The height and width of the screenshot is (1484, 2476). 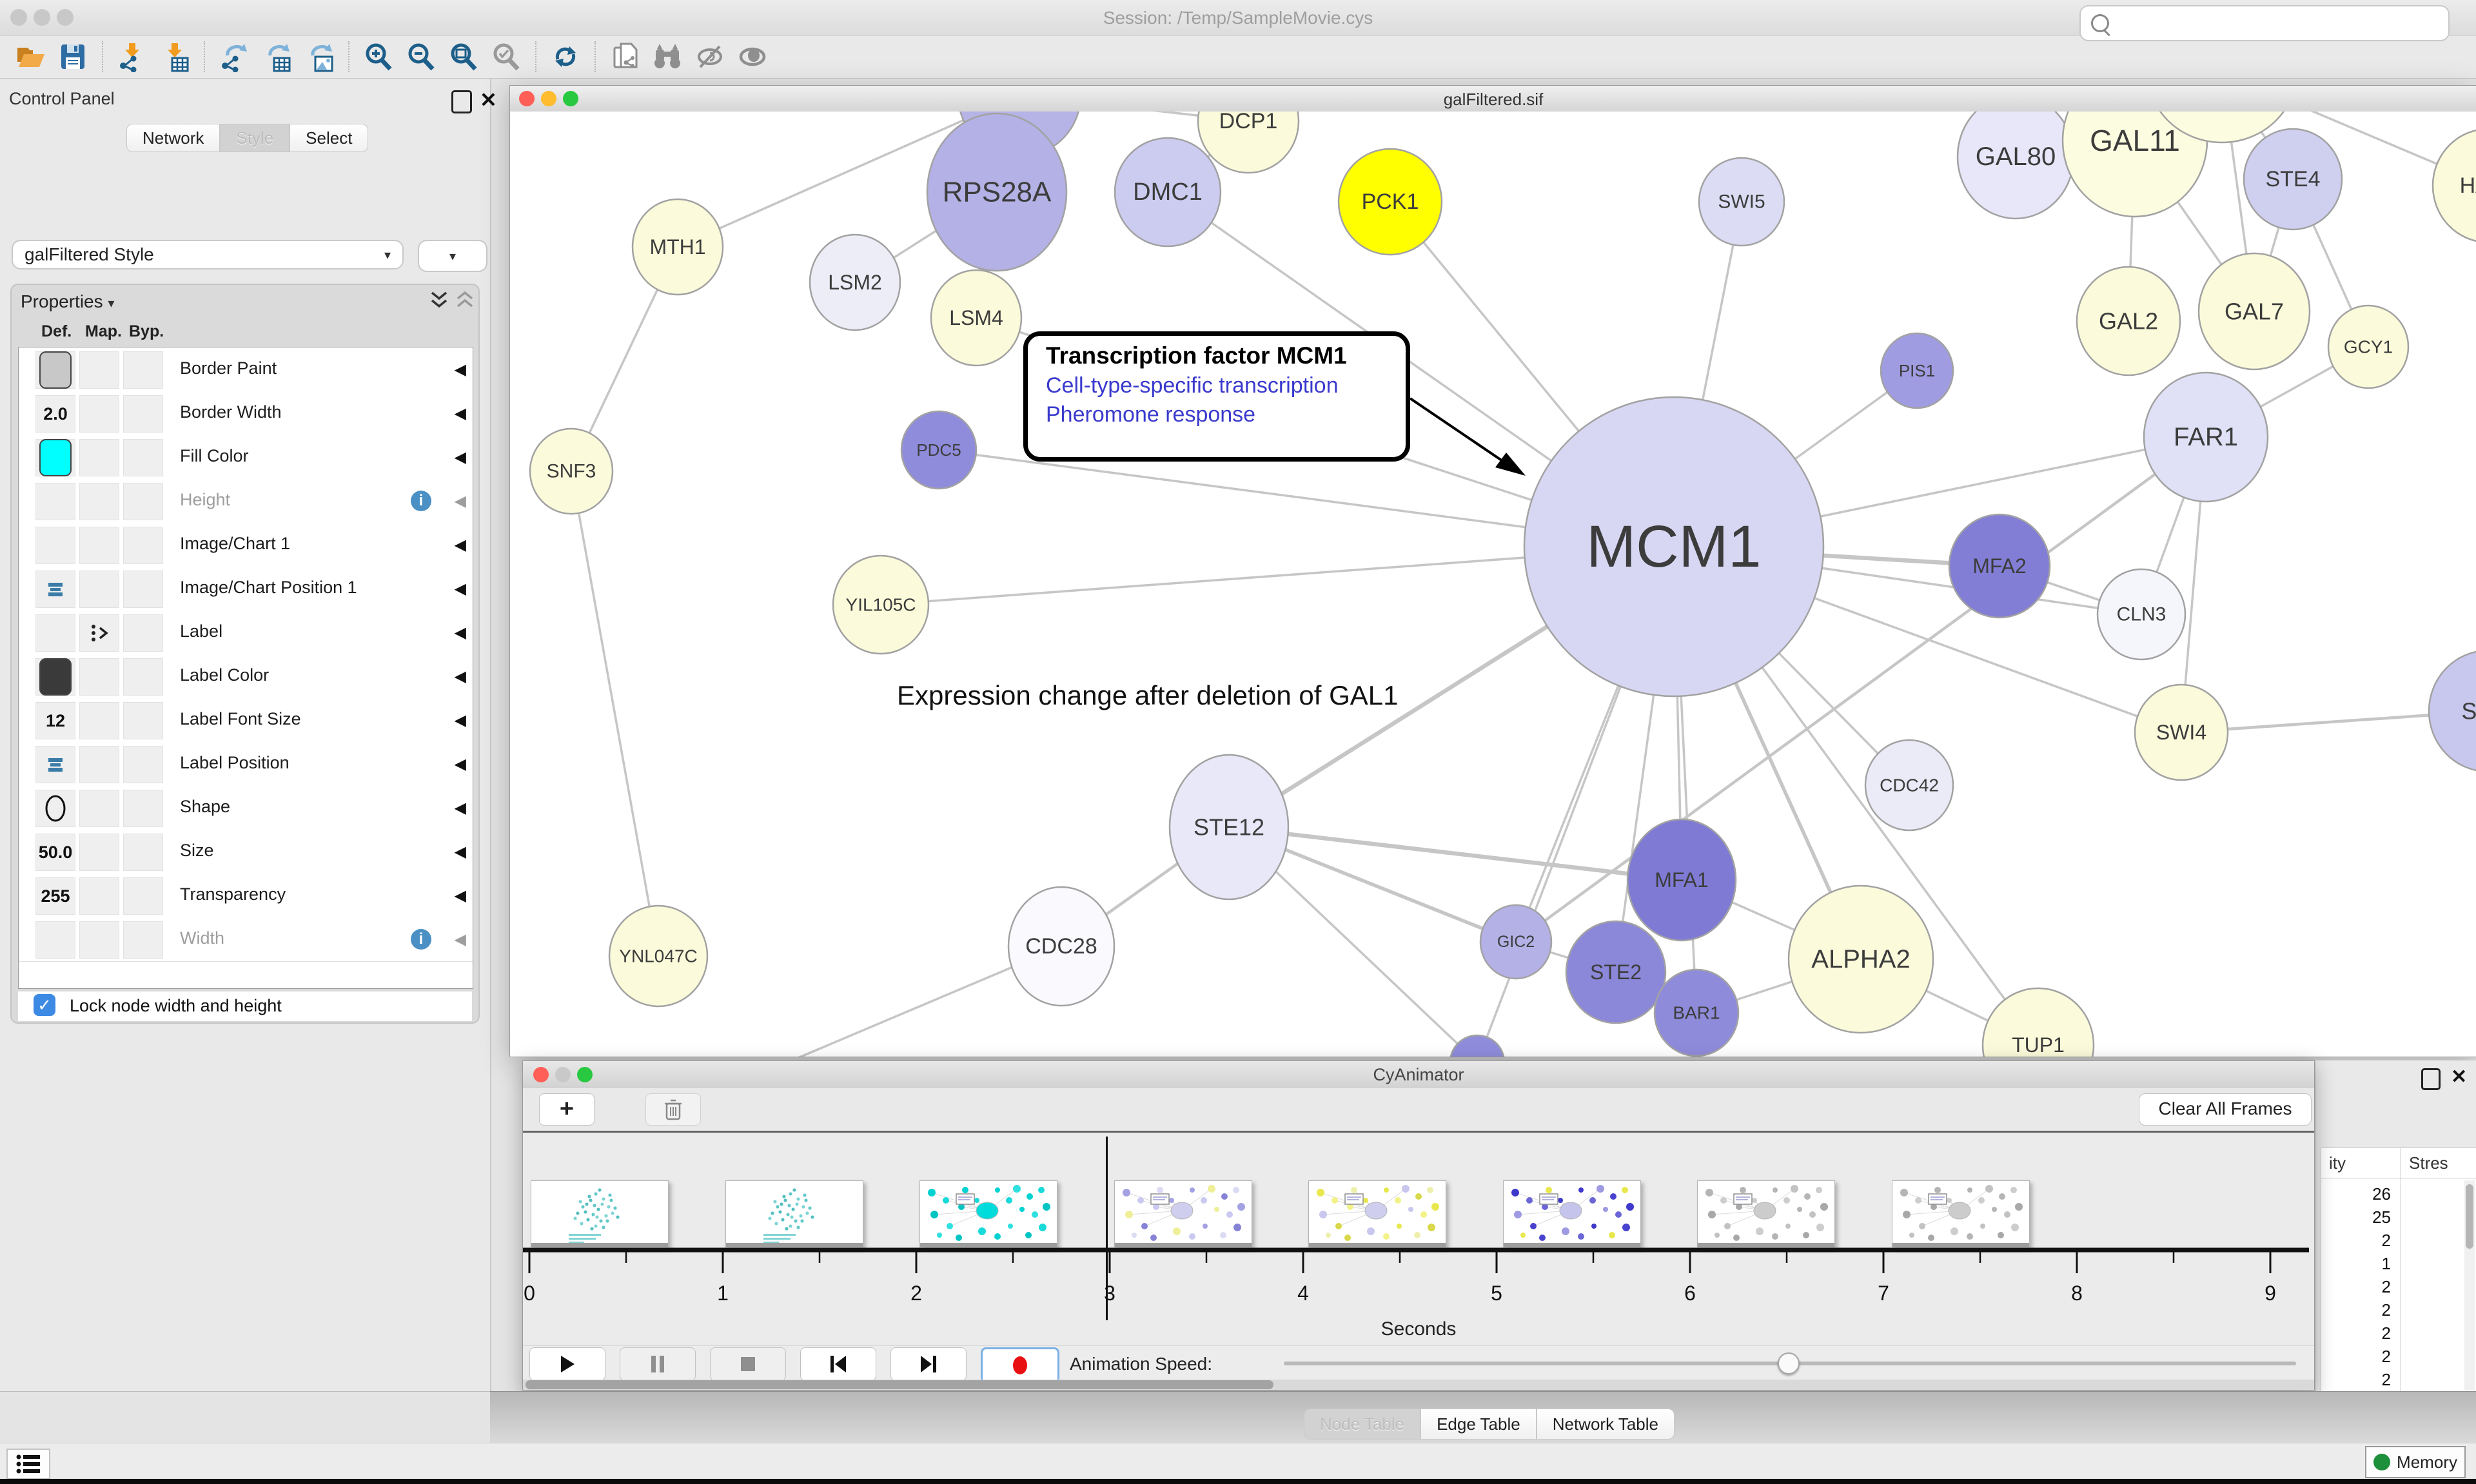 What do you see at coordinates (276, 57) in the screenshot?
I see `export-table-button` at bounding box center [276, 57].